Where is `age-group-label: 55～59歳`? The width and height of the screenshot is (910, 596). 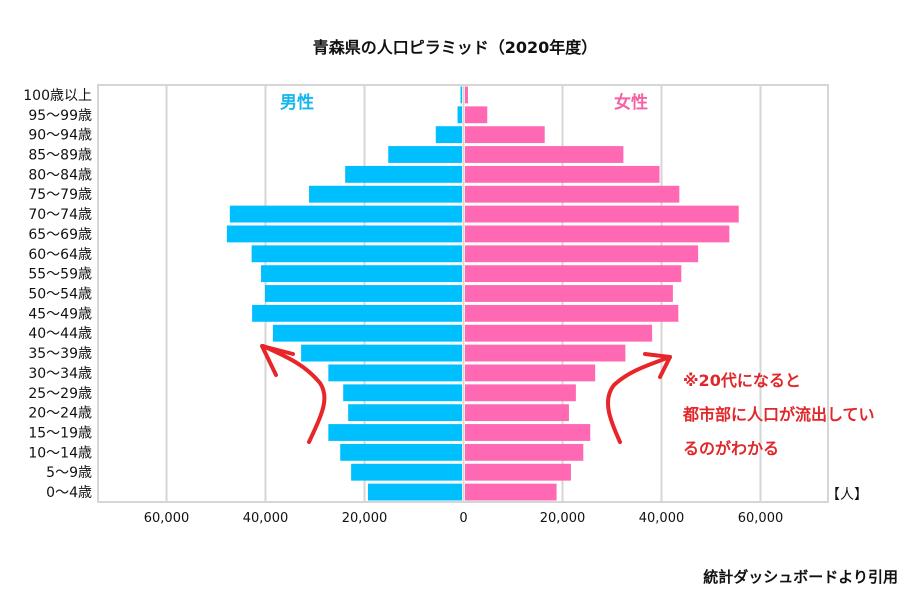
age-group-label: 55～59歳 is located at coordinates (60, 275).